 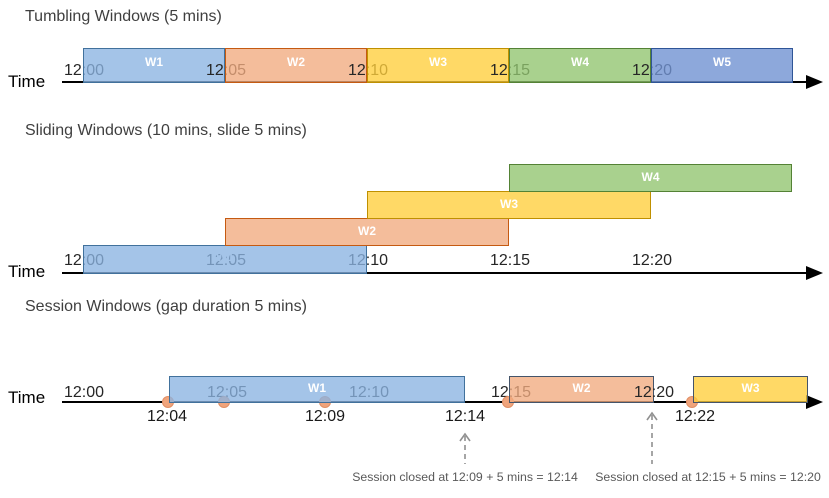 I want to click on window-label: W5, so click(x=722, y=62).